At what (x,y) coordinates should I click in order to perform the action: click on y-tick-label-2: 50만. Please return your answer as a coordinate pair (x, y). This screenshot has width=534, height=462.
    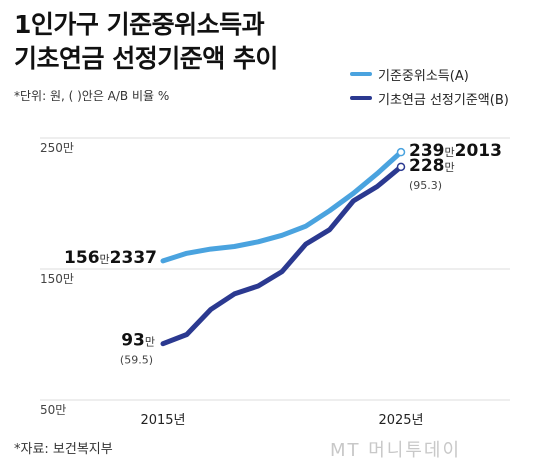
    Looking at the image, I should click on (53, 410).